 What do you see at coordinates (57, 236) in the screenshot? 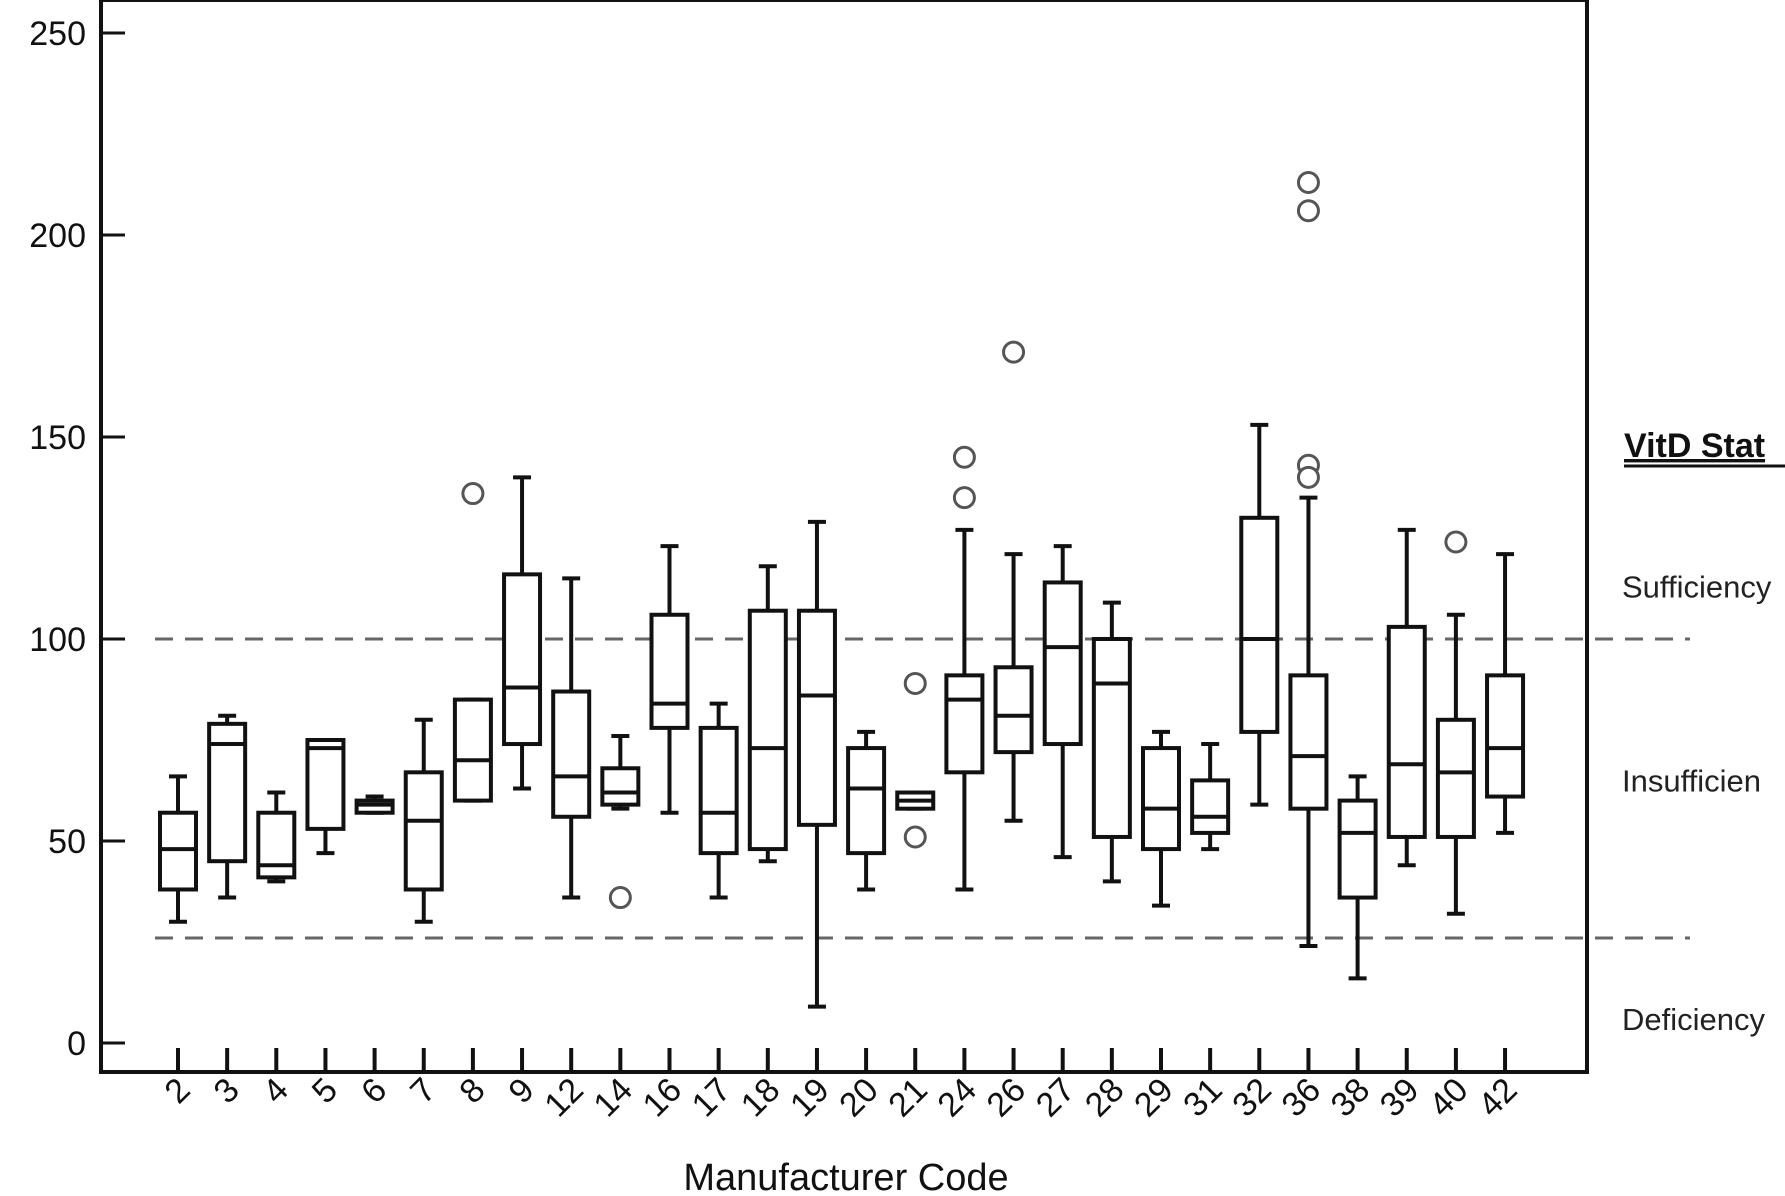
I see `y-tick-label: 200` at bounding box center [57, 236].